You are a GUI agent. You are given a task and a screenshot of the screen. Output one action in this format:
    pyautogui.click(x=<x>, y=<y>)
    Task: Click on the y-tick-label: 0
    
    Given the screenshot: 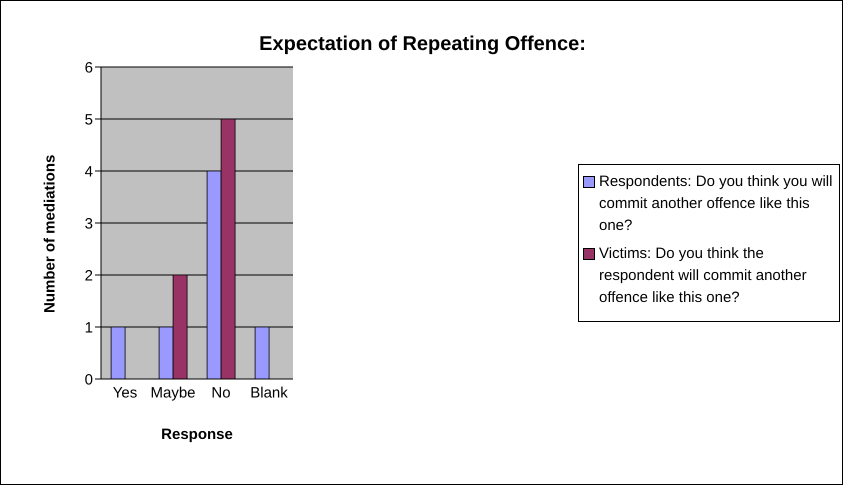 What is the action you would take?
    pyautogui.click(x=88, y=379)
    